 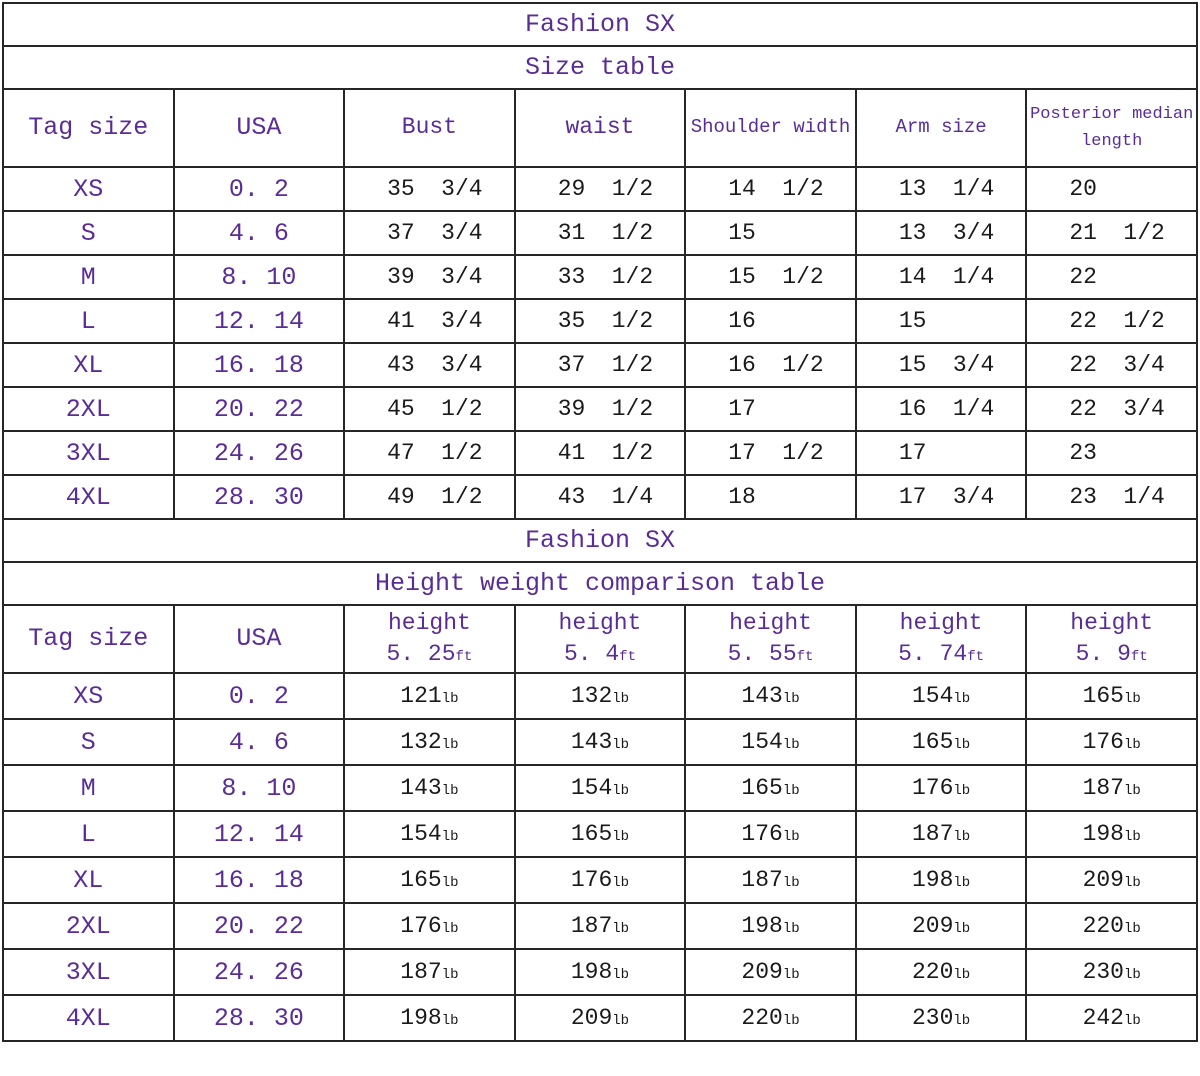 I want to click on weight-value: 121, so click(x=421, y=696).